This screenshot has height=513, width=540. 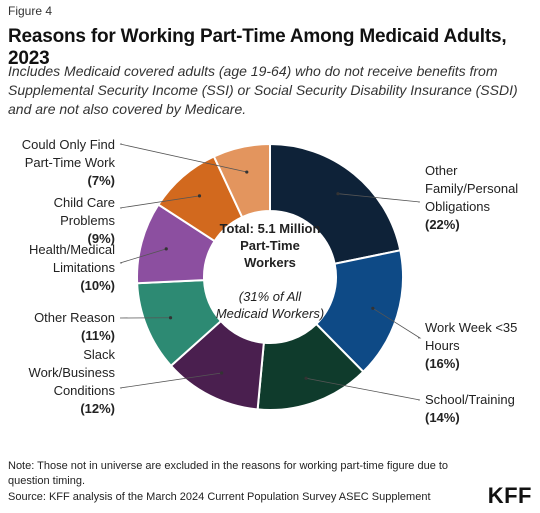 What do you see at coordinates (270, 262) in the screenshot?
I see `center-text-line: Workers` at bounding box center [270, 262].